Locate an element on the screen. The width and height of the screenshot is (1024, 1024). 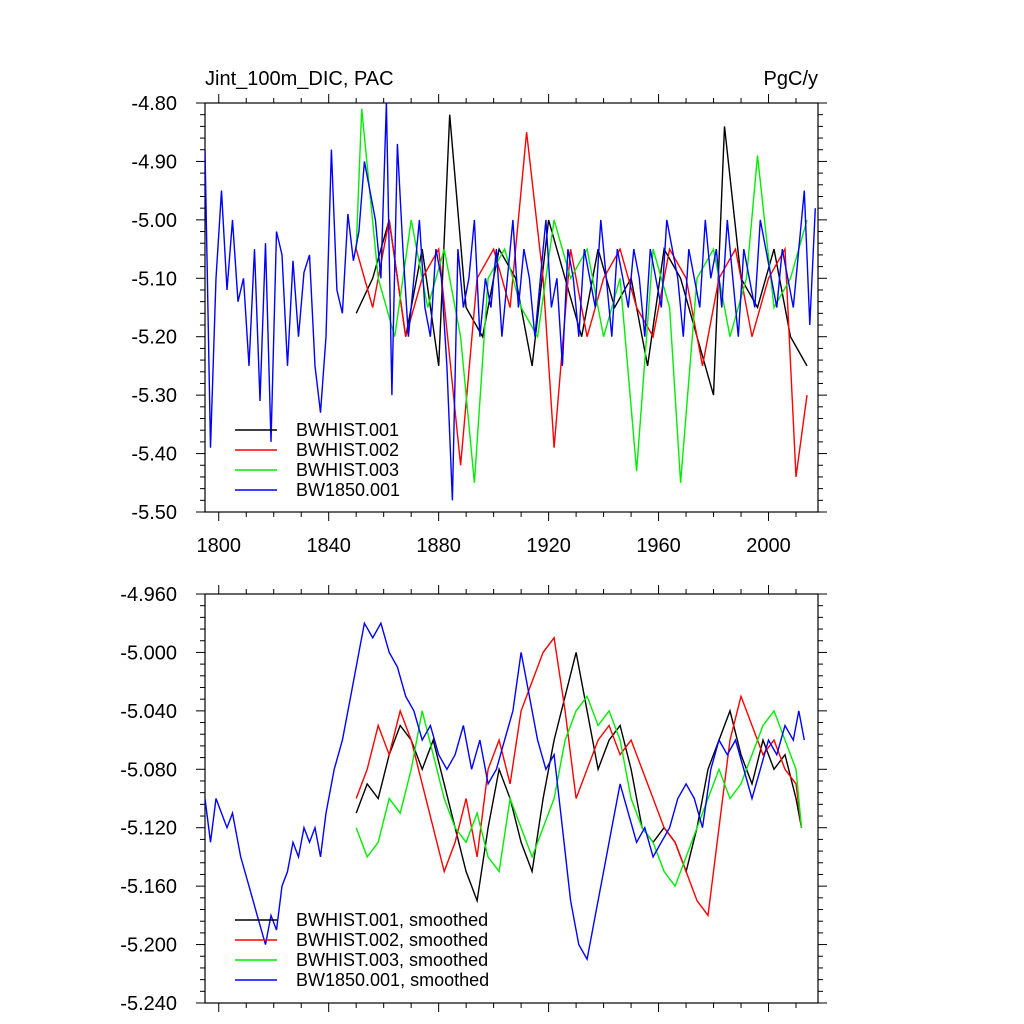
y-tick-label: -5.40 is located at coordinates (154, 455).